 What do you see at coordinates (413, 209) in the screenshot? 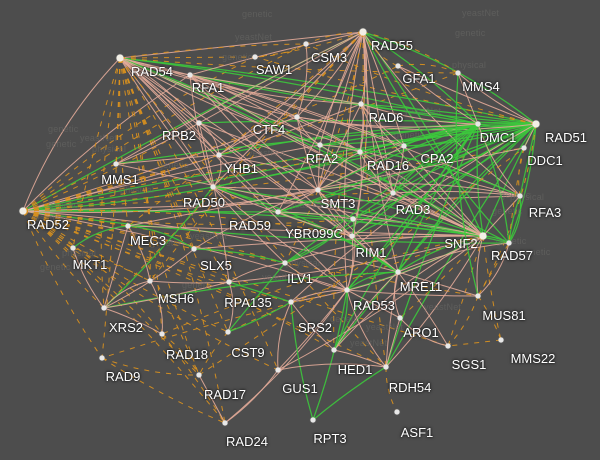
I see `node-label-rad3: RAD3` at bounding box center [413, 209].